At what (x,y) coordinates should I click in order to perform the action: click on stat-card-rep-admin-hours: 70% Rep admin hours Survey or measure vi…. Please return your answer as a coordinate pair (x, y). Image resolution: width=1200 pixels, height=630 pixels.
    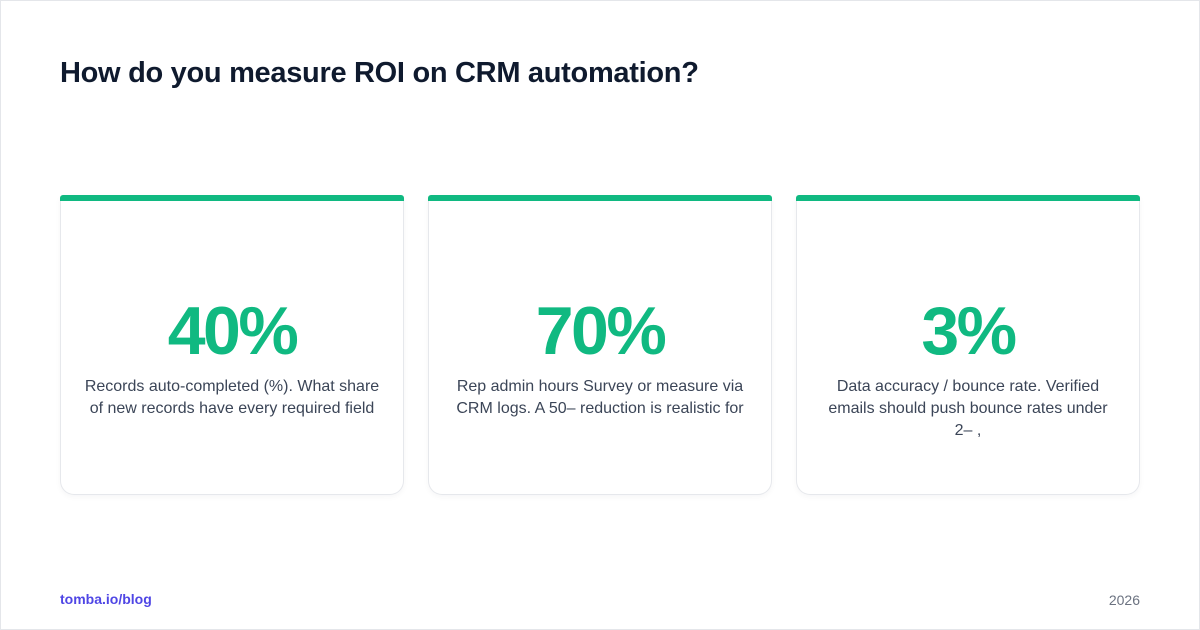
    Looking at the image, I should click on (600, 345).